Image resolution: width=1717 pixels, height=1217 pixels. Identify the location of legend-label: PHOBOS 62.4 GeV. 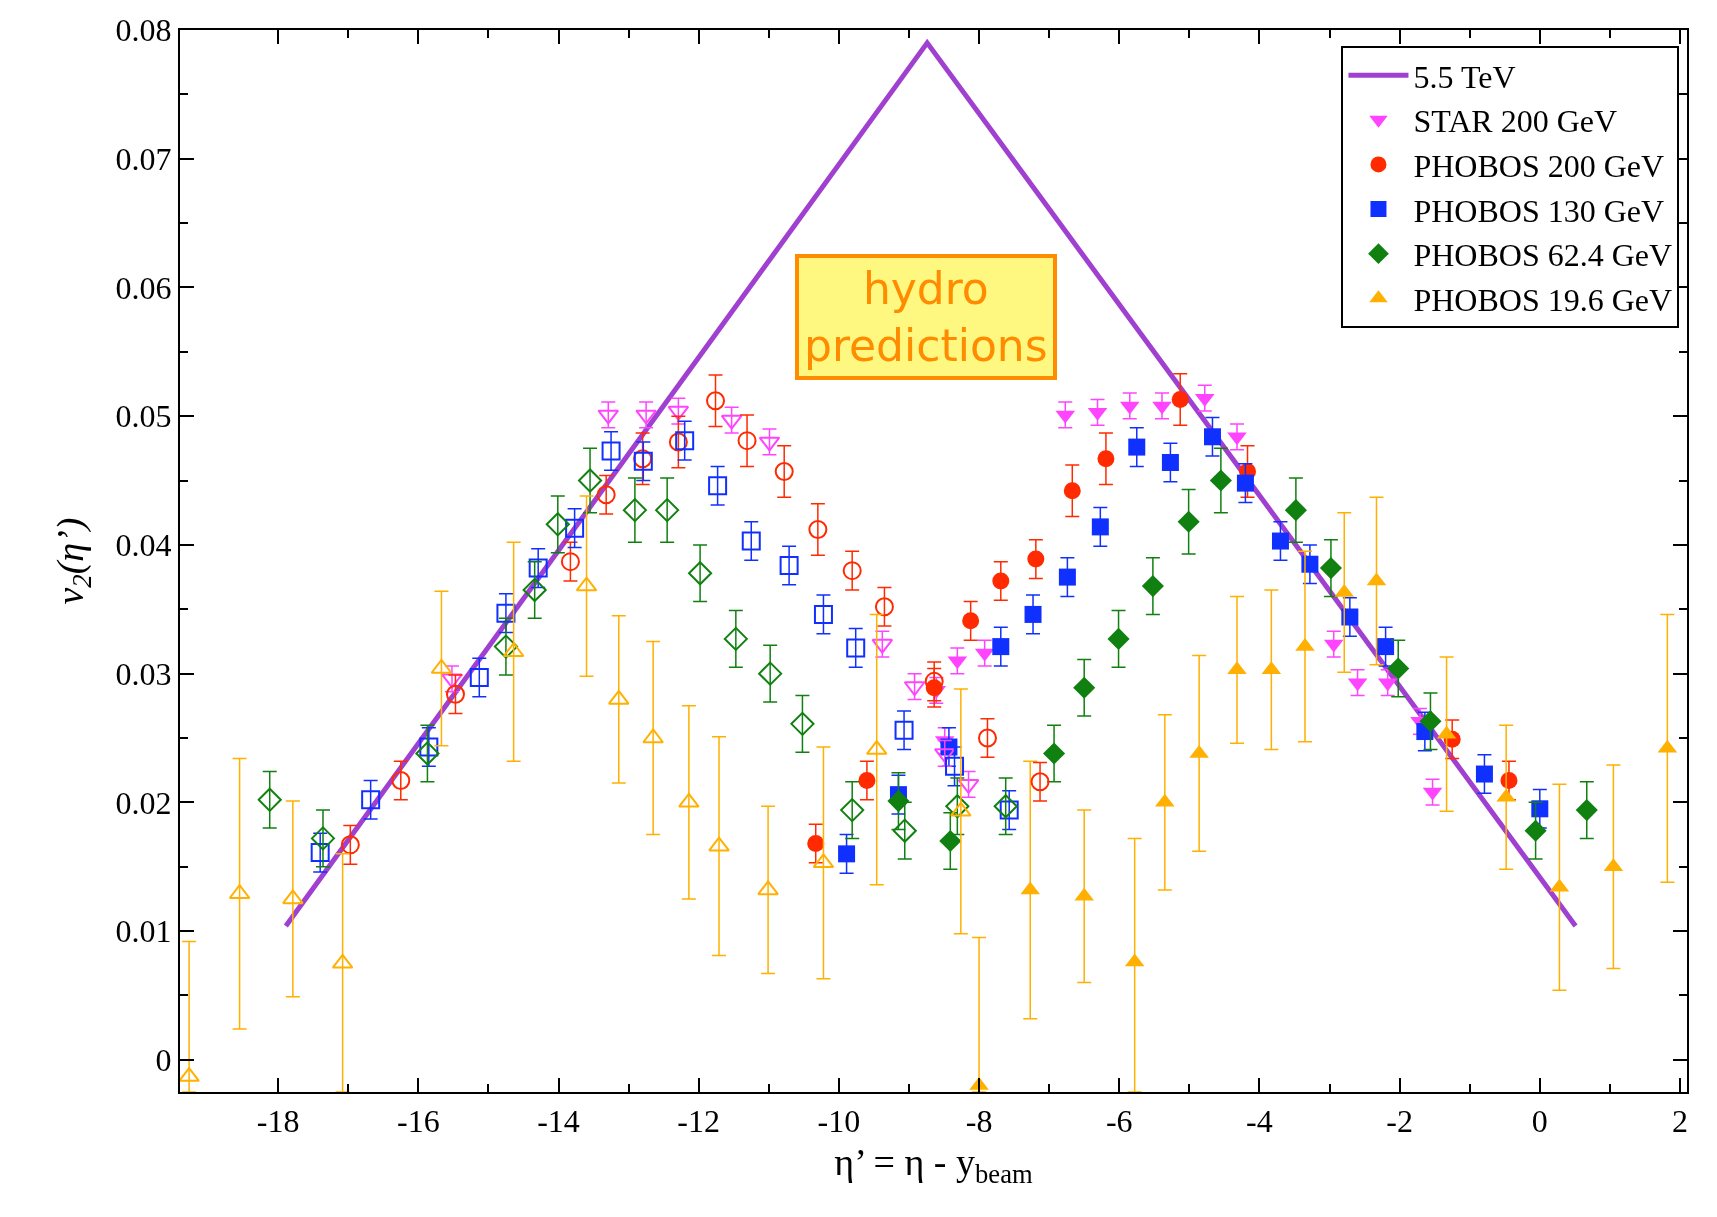
(1543, 255).